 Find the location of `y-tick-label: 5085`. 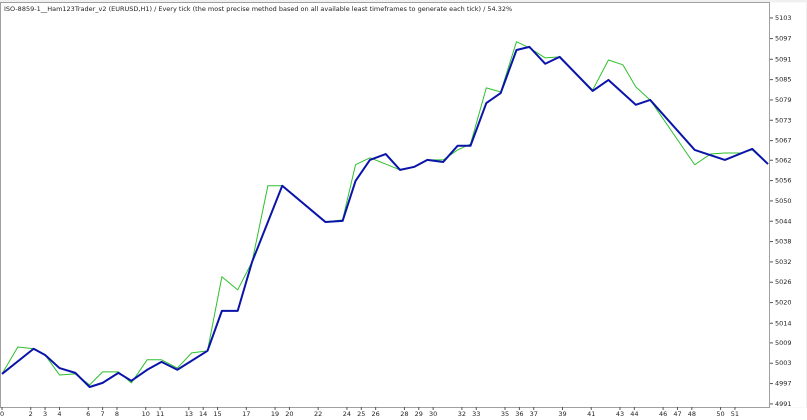

y-tick-label: 5085 is located at coordinates (783, 80).